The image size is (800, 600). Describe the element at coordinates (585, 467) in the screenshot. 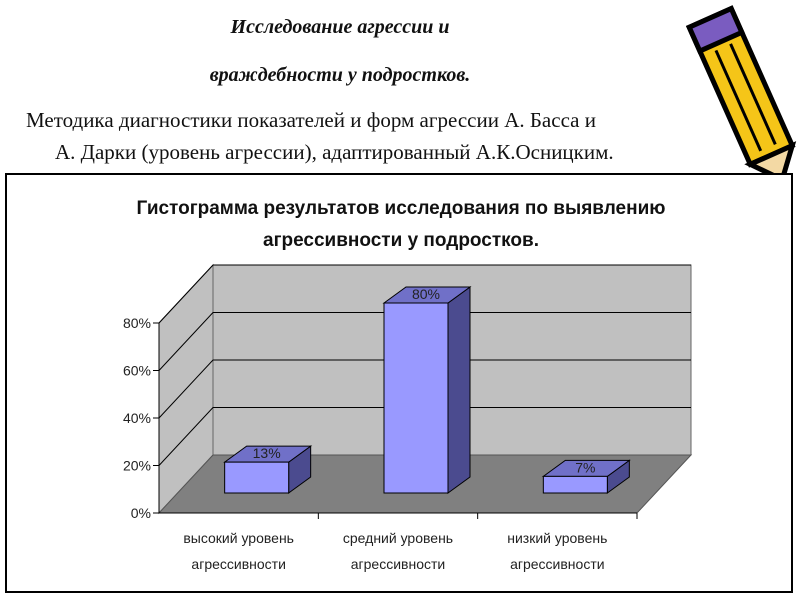

I see `data-label: 7%` at that location.